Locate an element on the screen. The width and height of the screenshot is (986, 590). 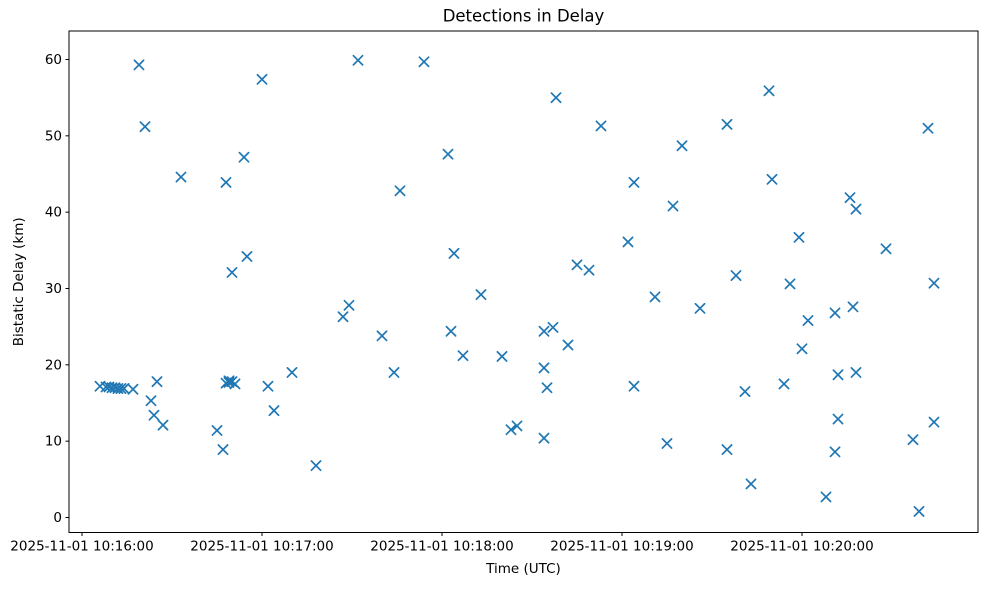
x-axis-label: Time (UTC) is located at coordinates (523, 569).